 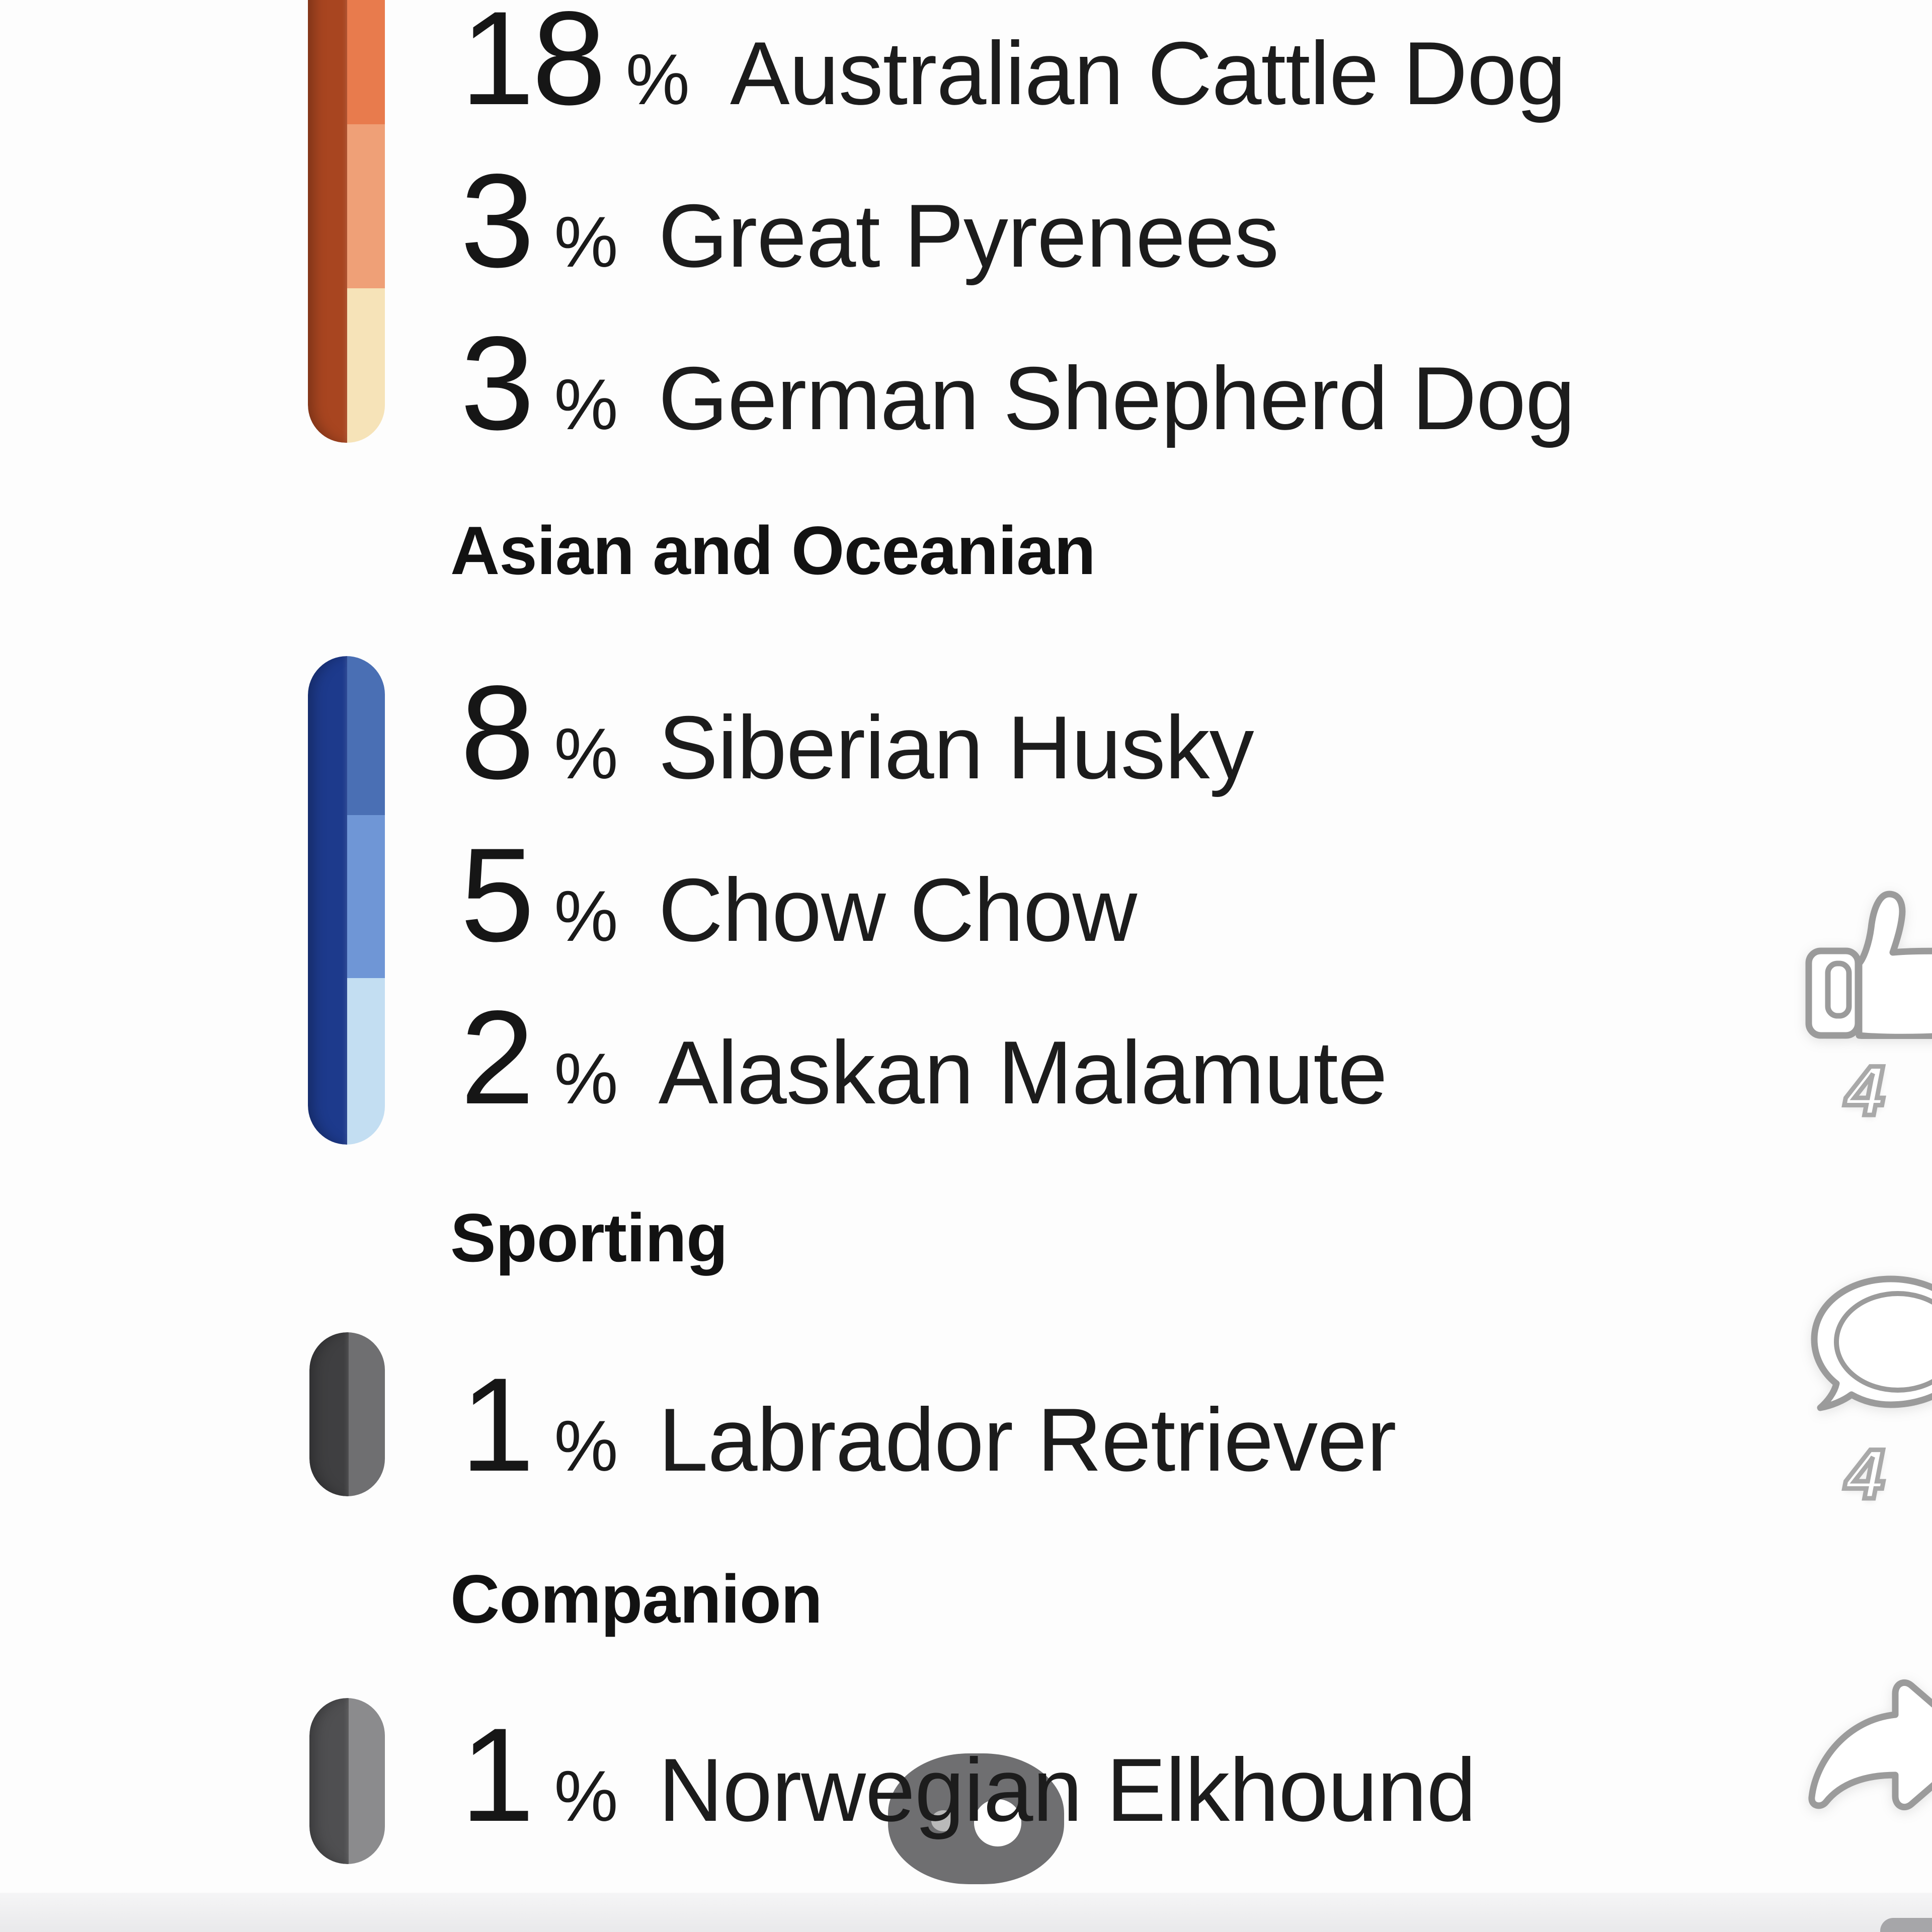 I want to click on breed-name: German Shepherd Dog, so click(x=1116, y=398).